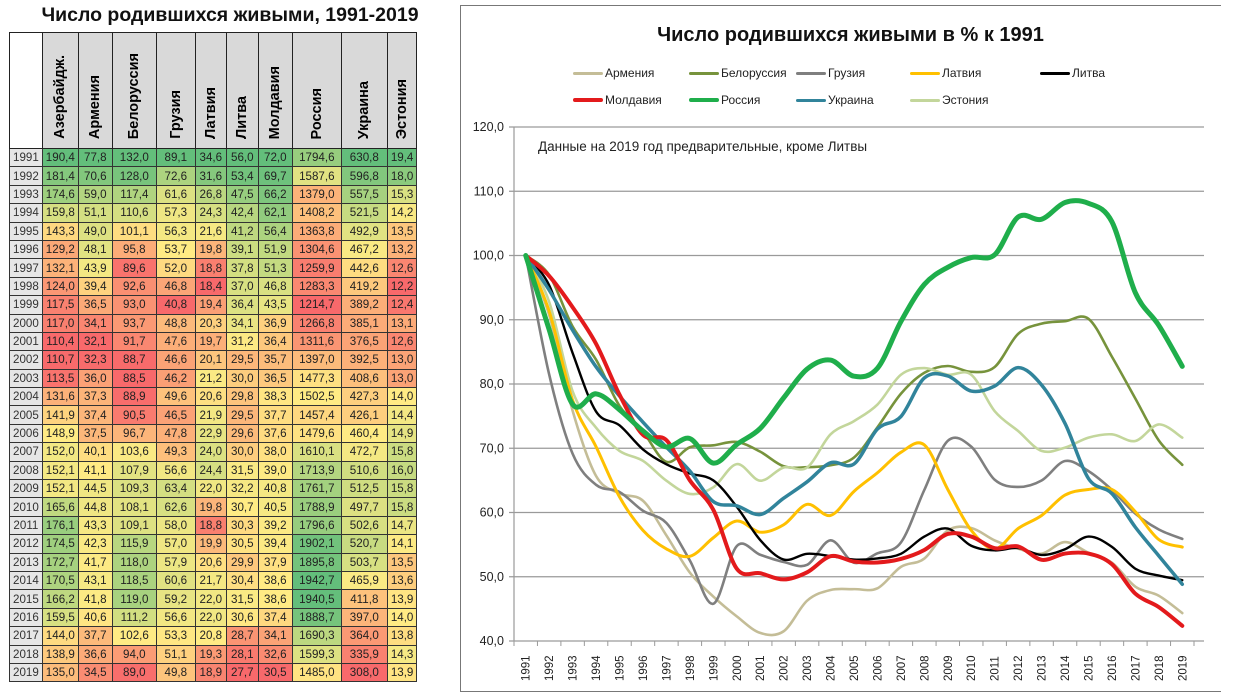  What do you see at coordinates (738, 73) in the screenshot?
I see `legend-item: Белоруссия` at bounding box center [738, 73].